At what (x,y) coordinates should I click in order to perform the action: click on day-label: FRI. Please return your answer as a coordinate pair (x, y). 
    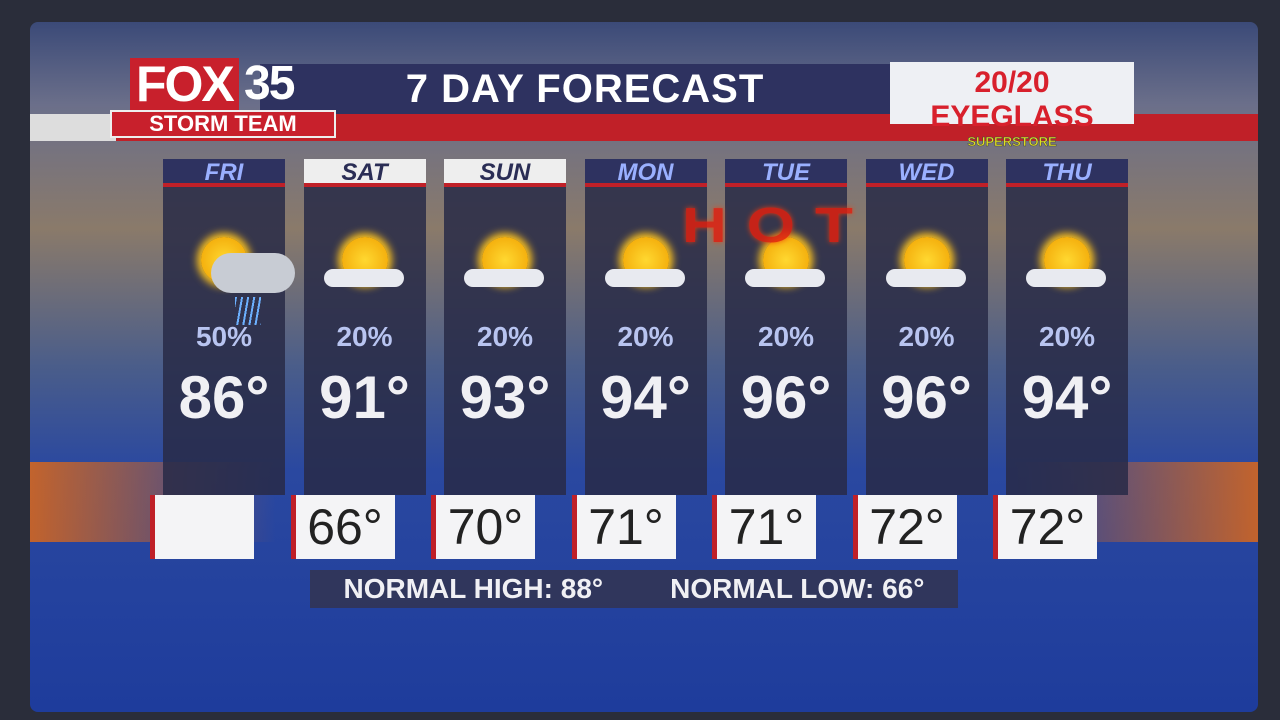
    Looking at the image, I should click on (224, 173).